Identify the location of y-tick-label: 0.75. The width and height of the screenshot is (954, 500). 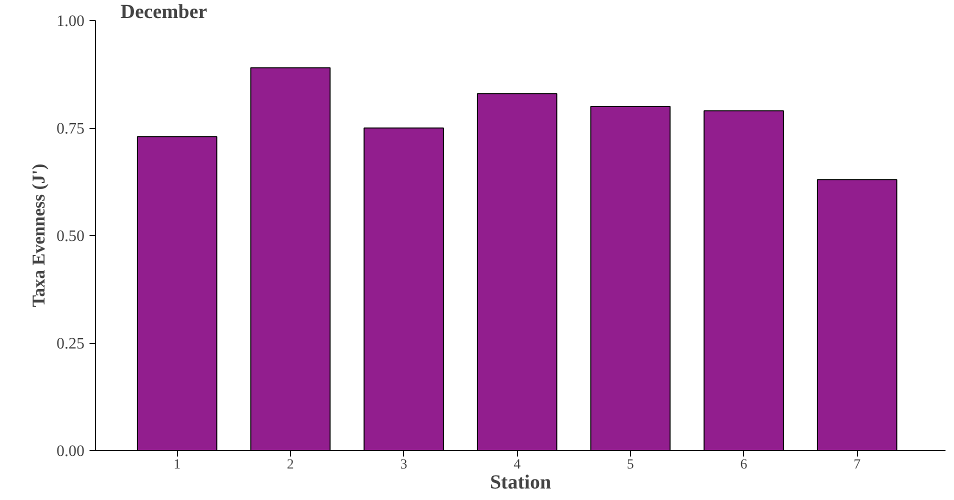
(70, 129).